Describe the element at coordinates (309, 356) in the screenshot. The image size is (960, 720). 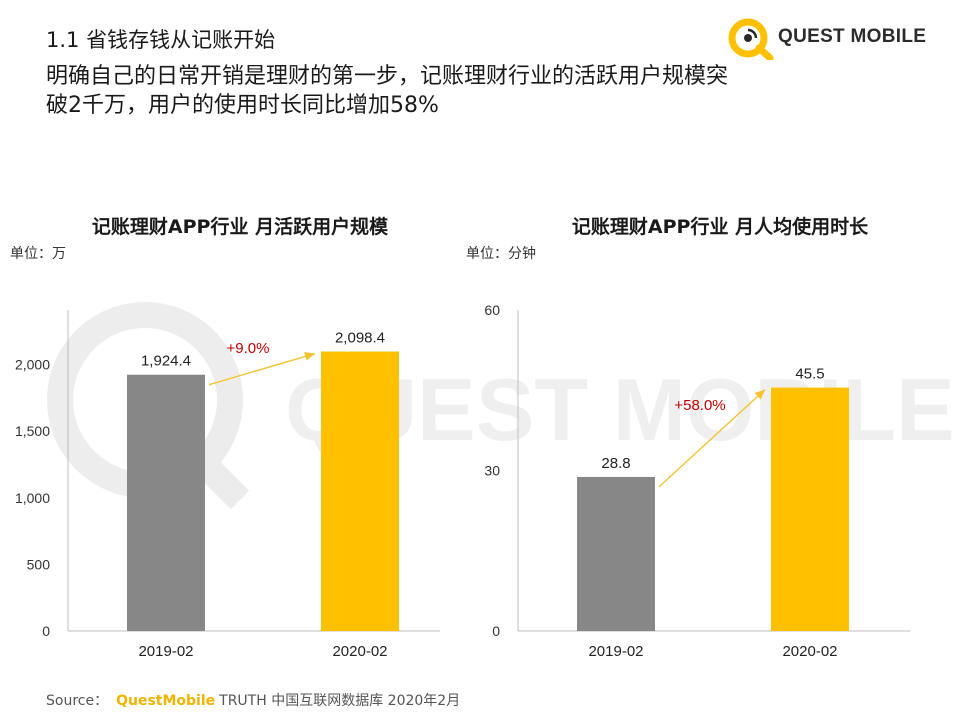
I see `chart1-growth-arrow-head` at that location.